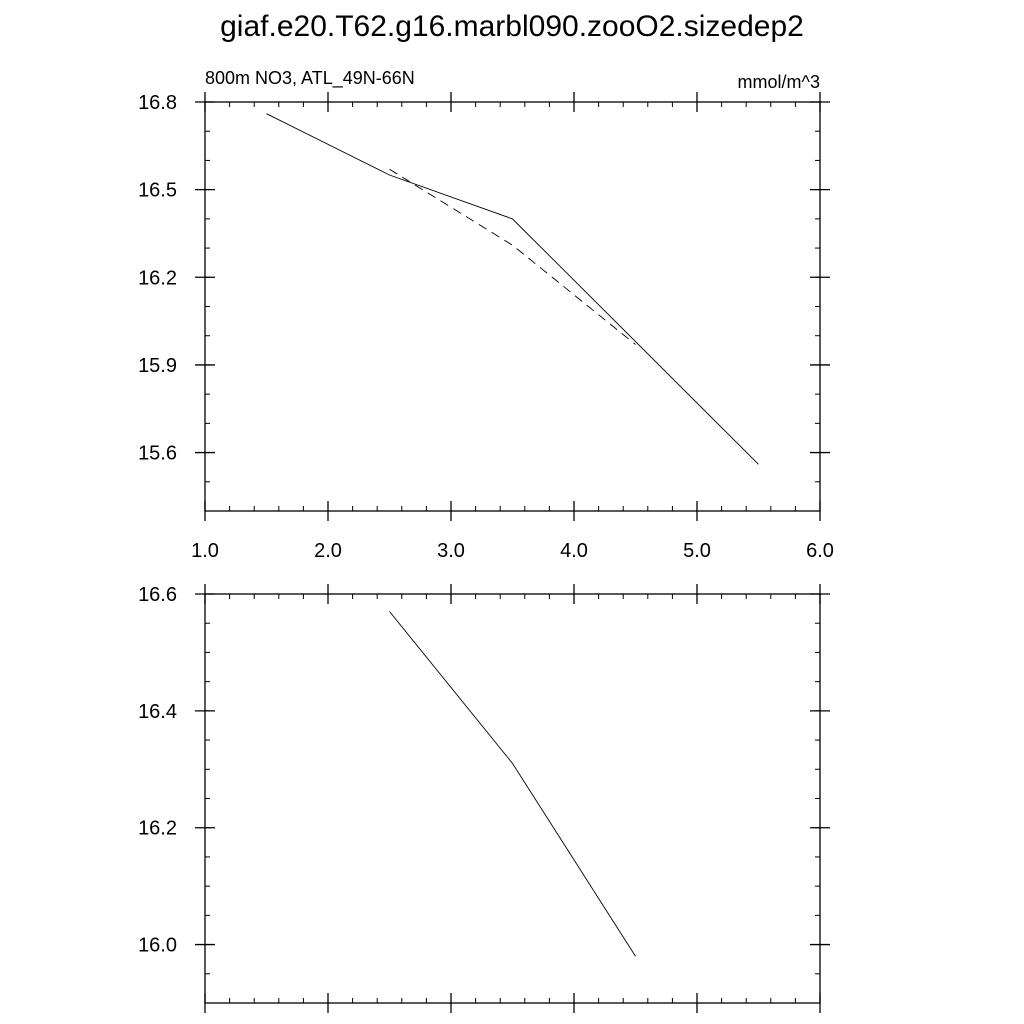 This screenshot has height=1024, width=1024. What do you see at coordinates (512, 26) in the screenshot?
I see `page-title: giaf.e20.T62.g16.marbl090.zooO2.sizedep2` at bounding box center [512, 26].